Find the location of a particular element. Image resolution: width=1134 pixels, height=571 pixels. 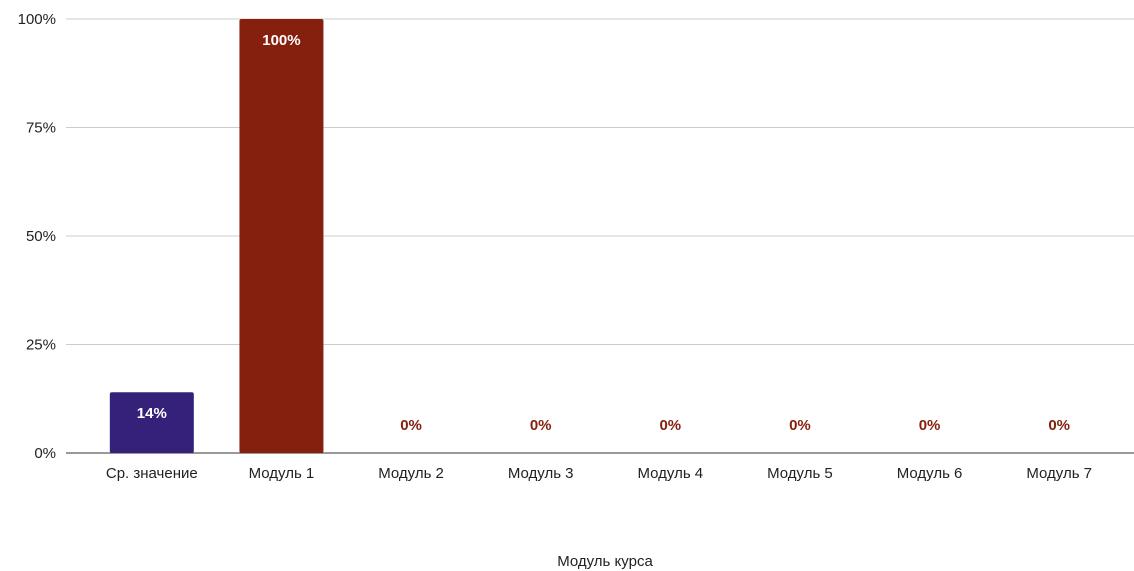

data-label-5: 0% is located at coordinates (670, 425).